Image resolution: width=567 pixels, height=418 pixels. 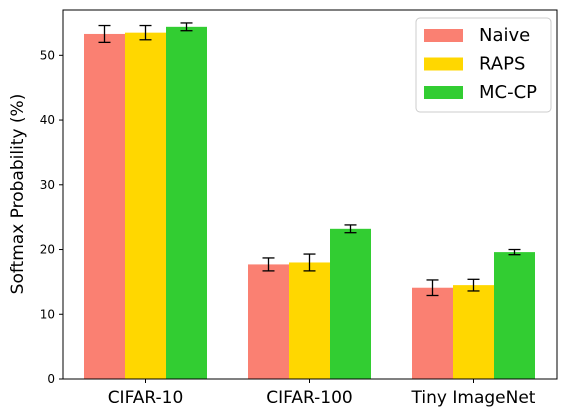 What do you see at coordinates (47, 314) in the screenshot?
I see `y-tick-label: 10` at bounding box center [47, 314].